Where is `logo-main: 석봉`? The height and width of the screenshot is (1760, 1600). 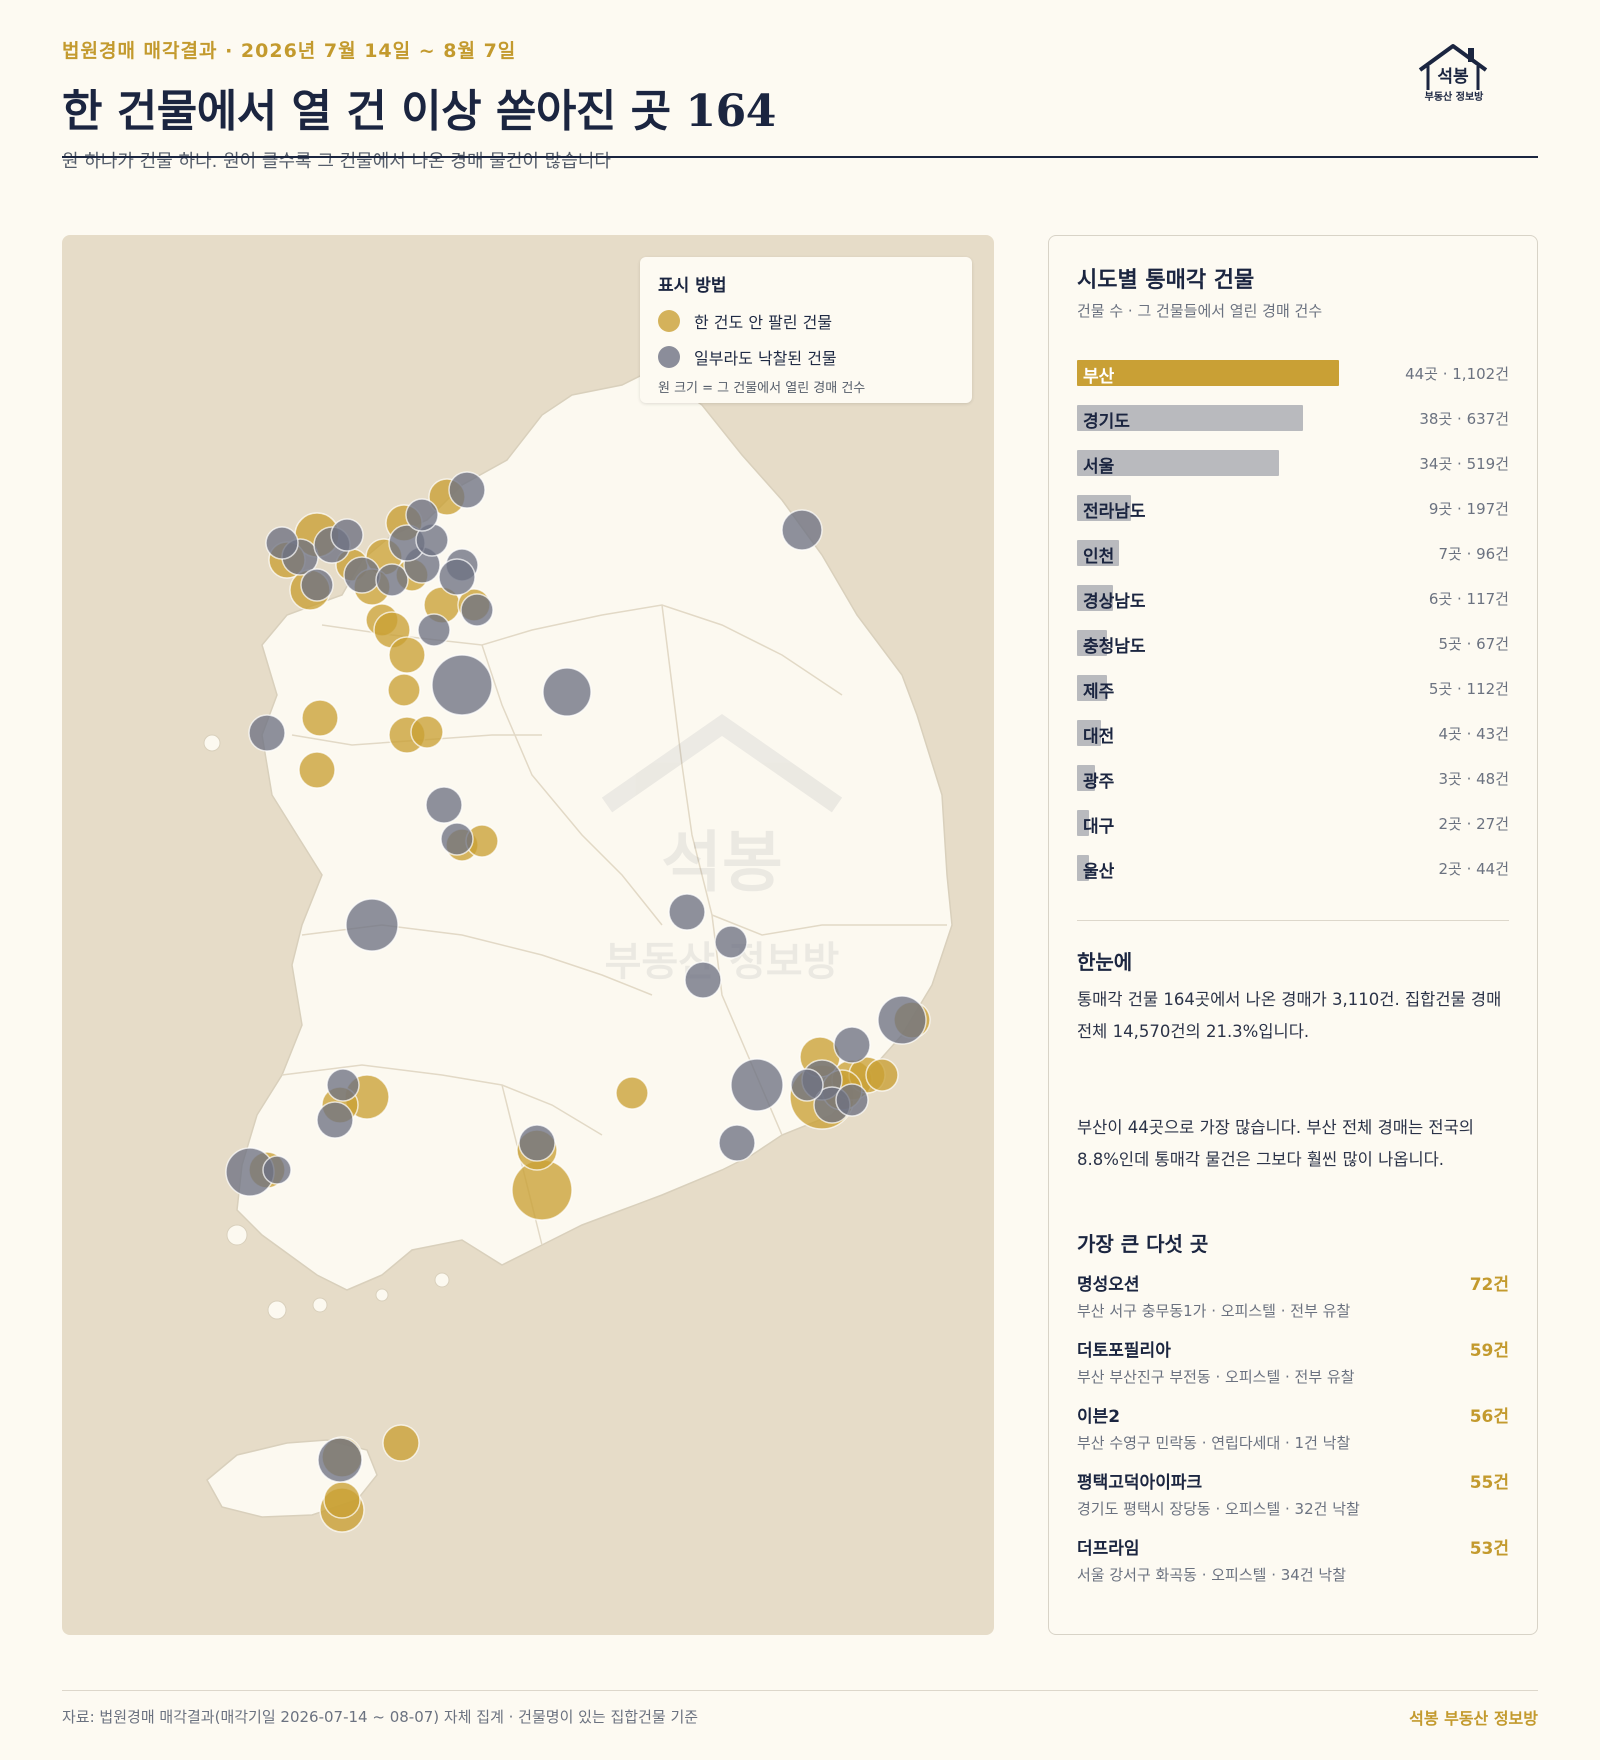
logo-main: 석봉 is located at coordinates (1453, 77).